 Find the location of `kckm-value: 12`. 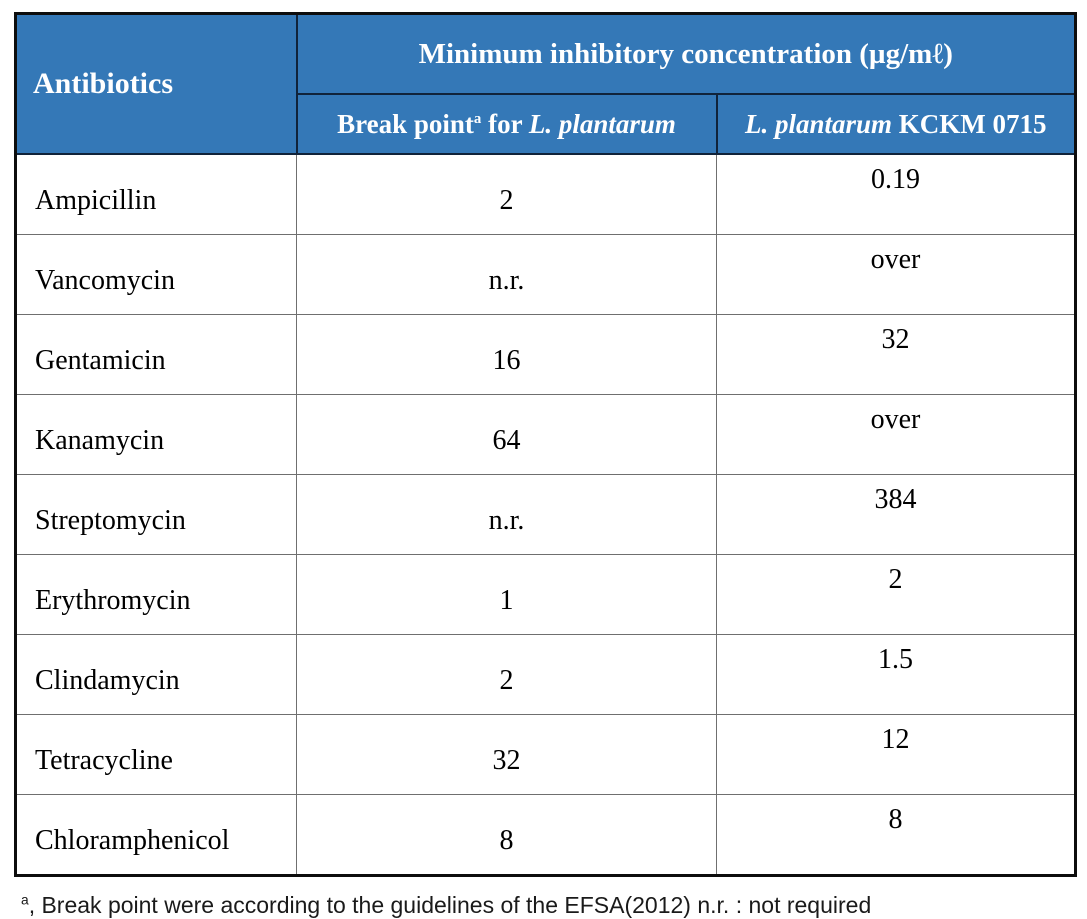

kckm-value: 12 is located at coordinates (896, 754).